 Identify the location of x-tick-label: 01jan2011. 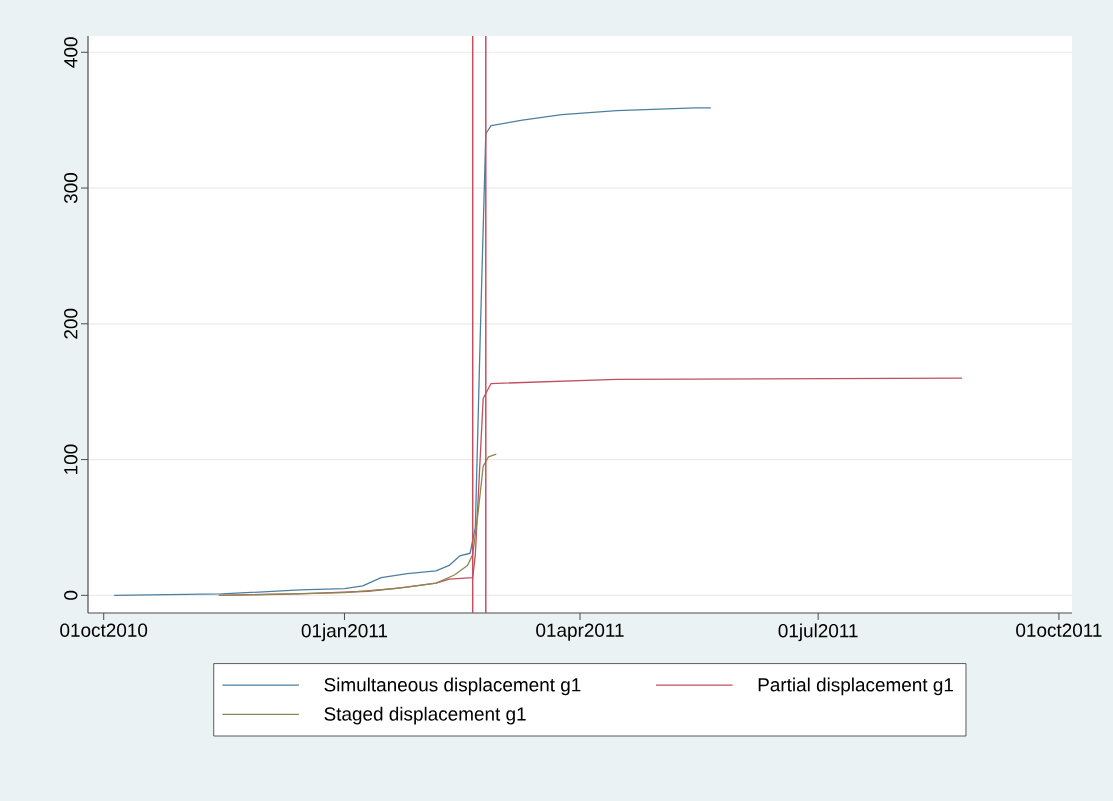
(344, 632).